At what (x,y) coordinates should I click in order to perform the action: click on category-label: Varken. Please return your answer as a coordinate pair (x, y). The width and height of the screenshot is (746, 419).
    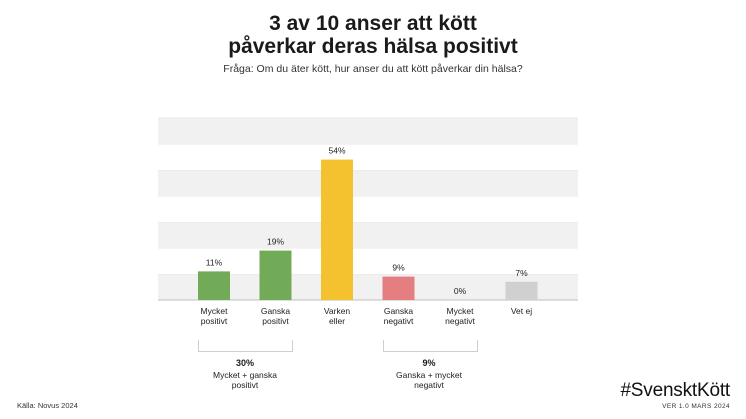
    Looking at the image, I should click on (337, 311).